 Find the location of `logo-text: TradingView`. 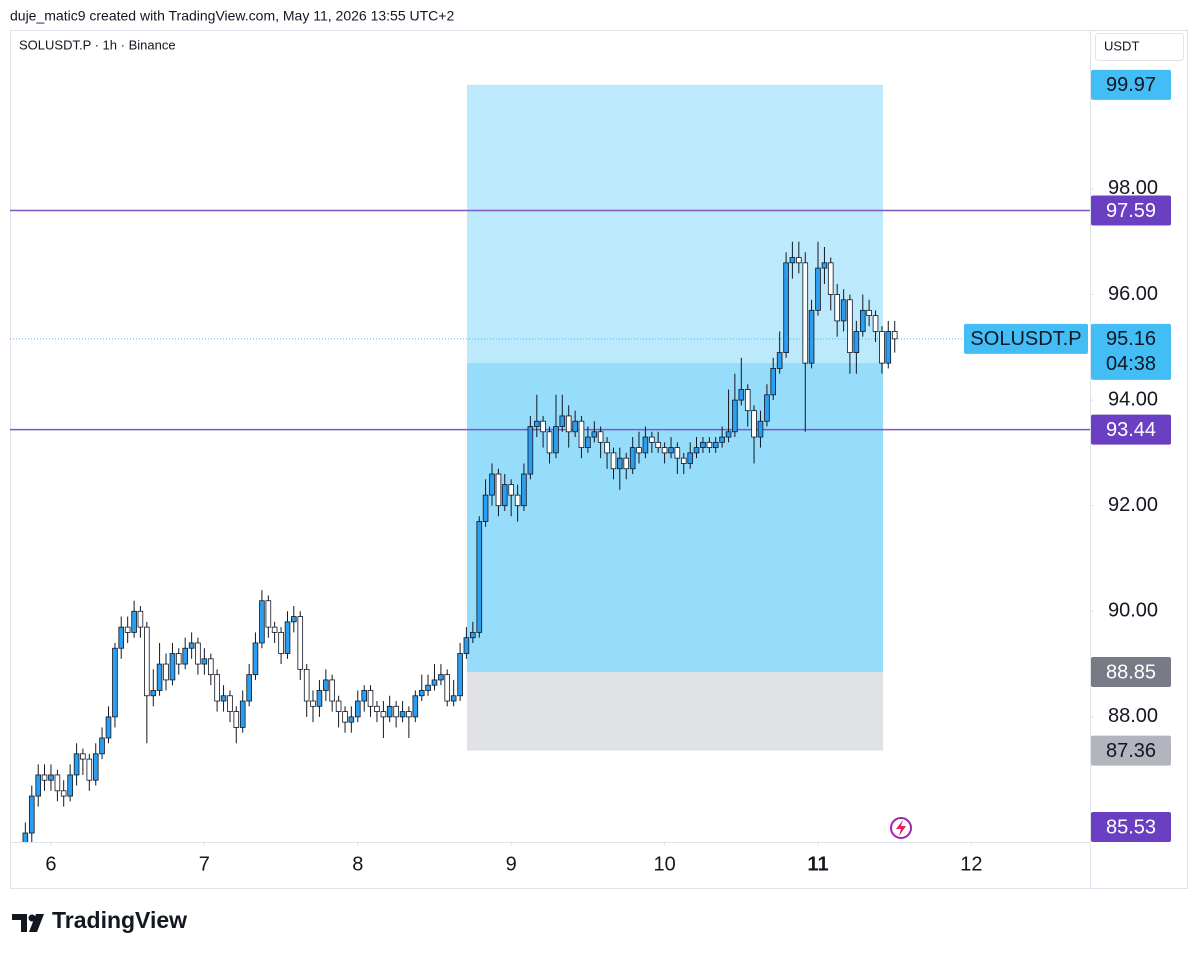

logo-text: TradingView is located at coordinates (119, 920).